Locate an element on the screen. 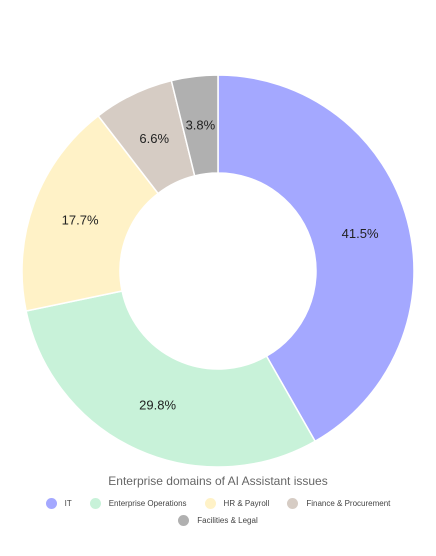 The image size is (436, 556). slice-label-finance-procurement: 6.6% is located at coordinates (154, 138).